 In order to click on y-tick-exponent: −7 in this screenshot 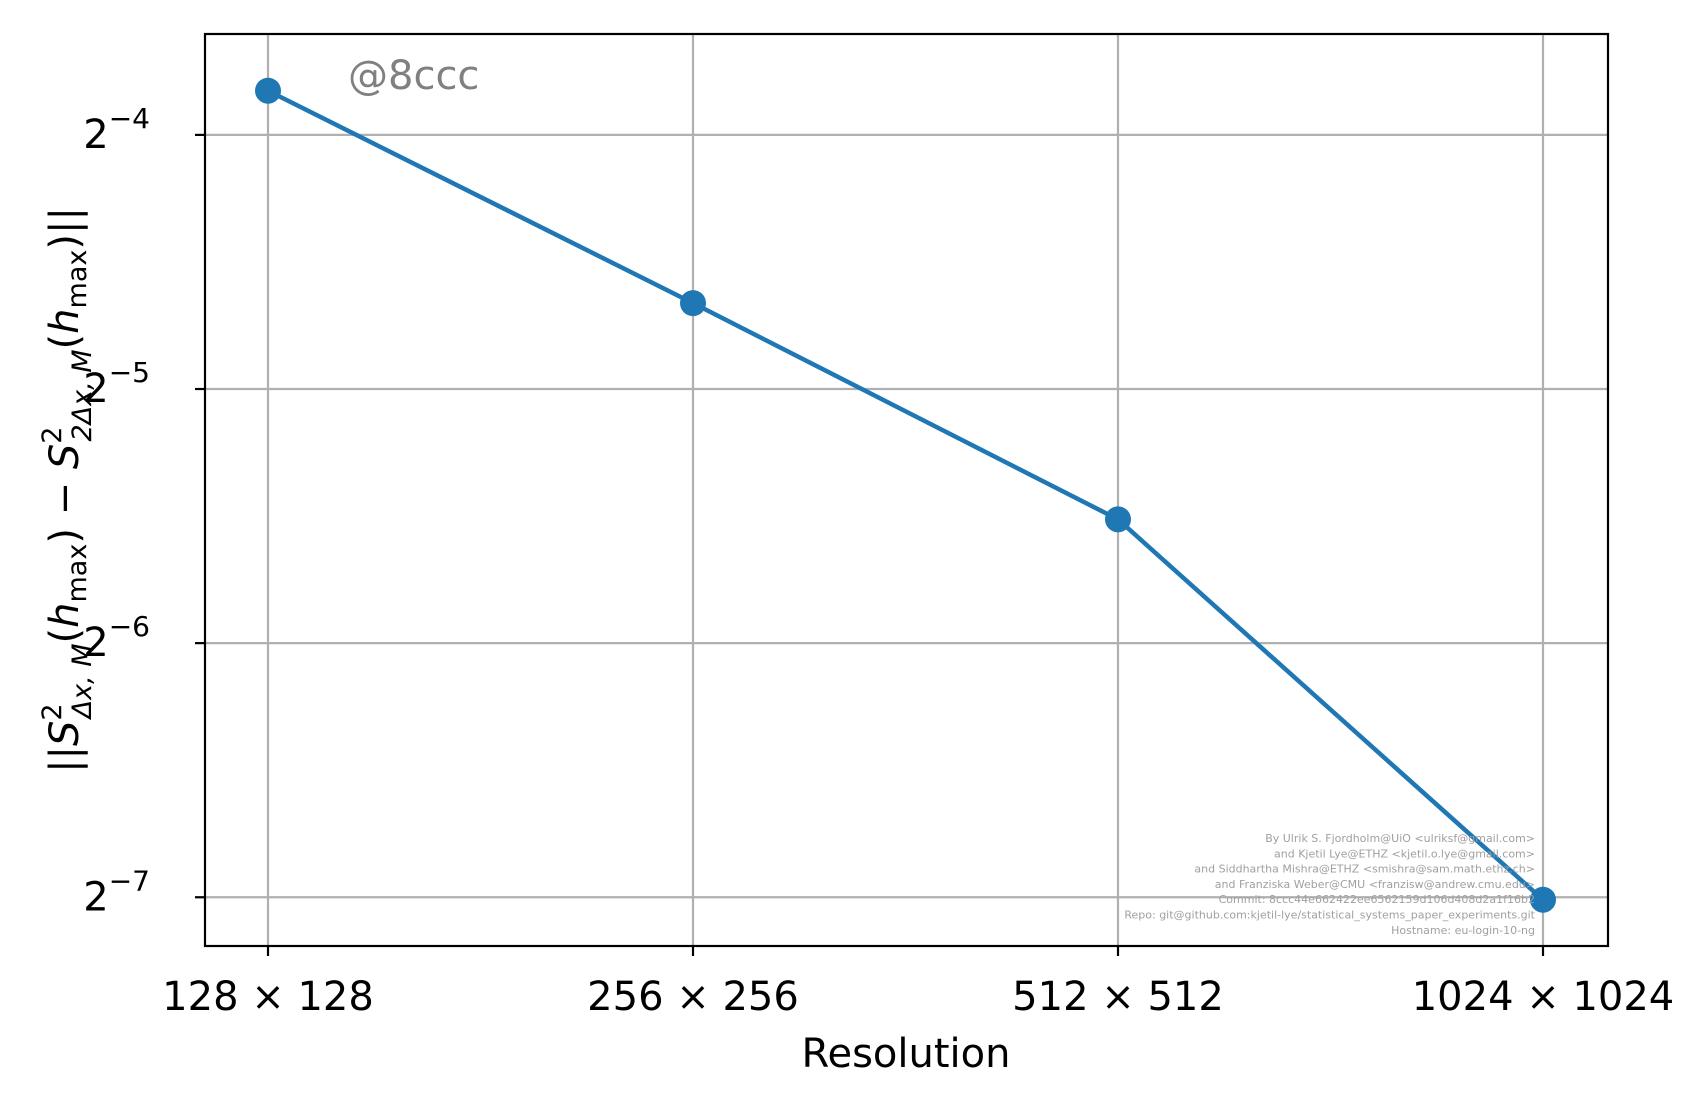, I will do `click(129, 880)`.